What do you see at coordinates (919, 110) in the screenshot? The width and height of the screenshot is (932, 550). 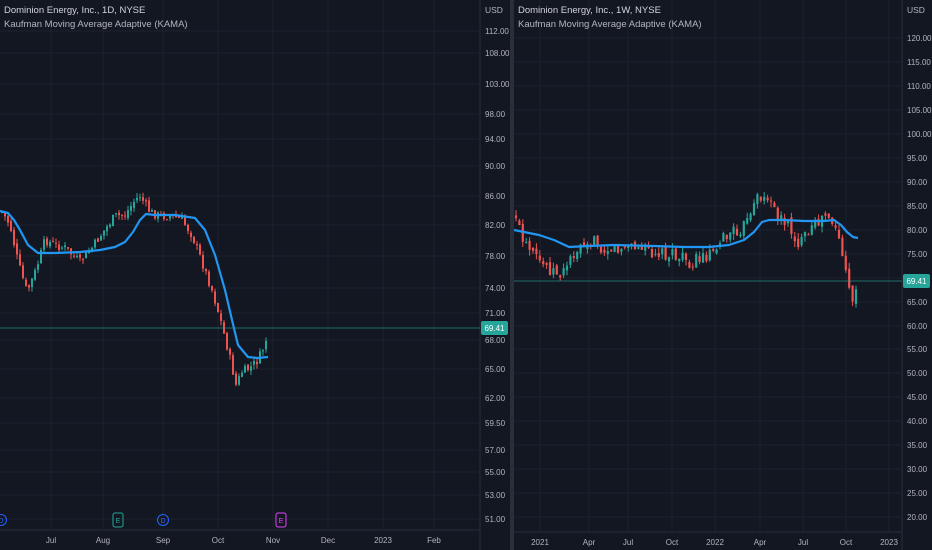 I see `price-tick-label: 105.00` at bounding box center [919, 110].